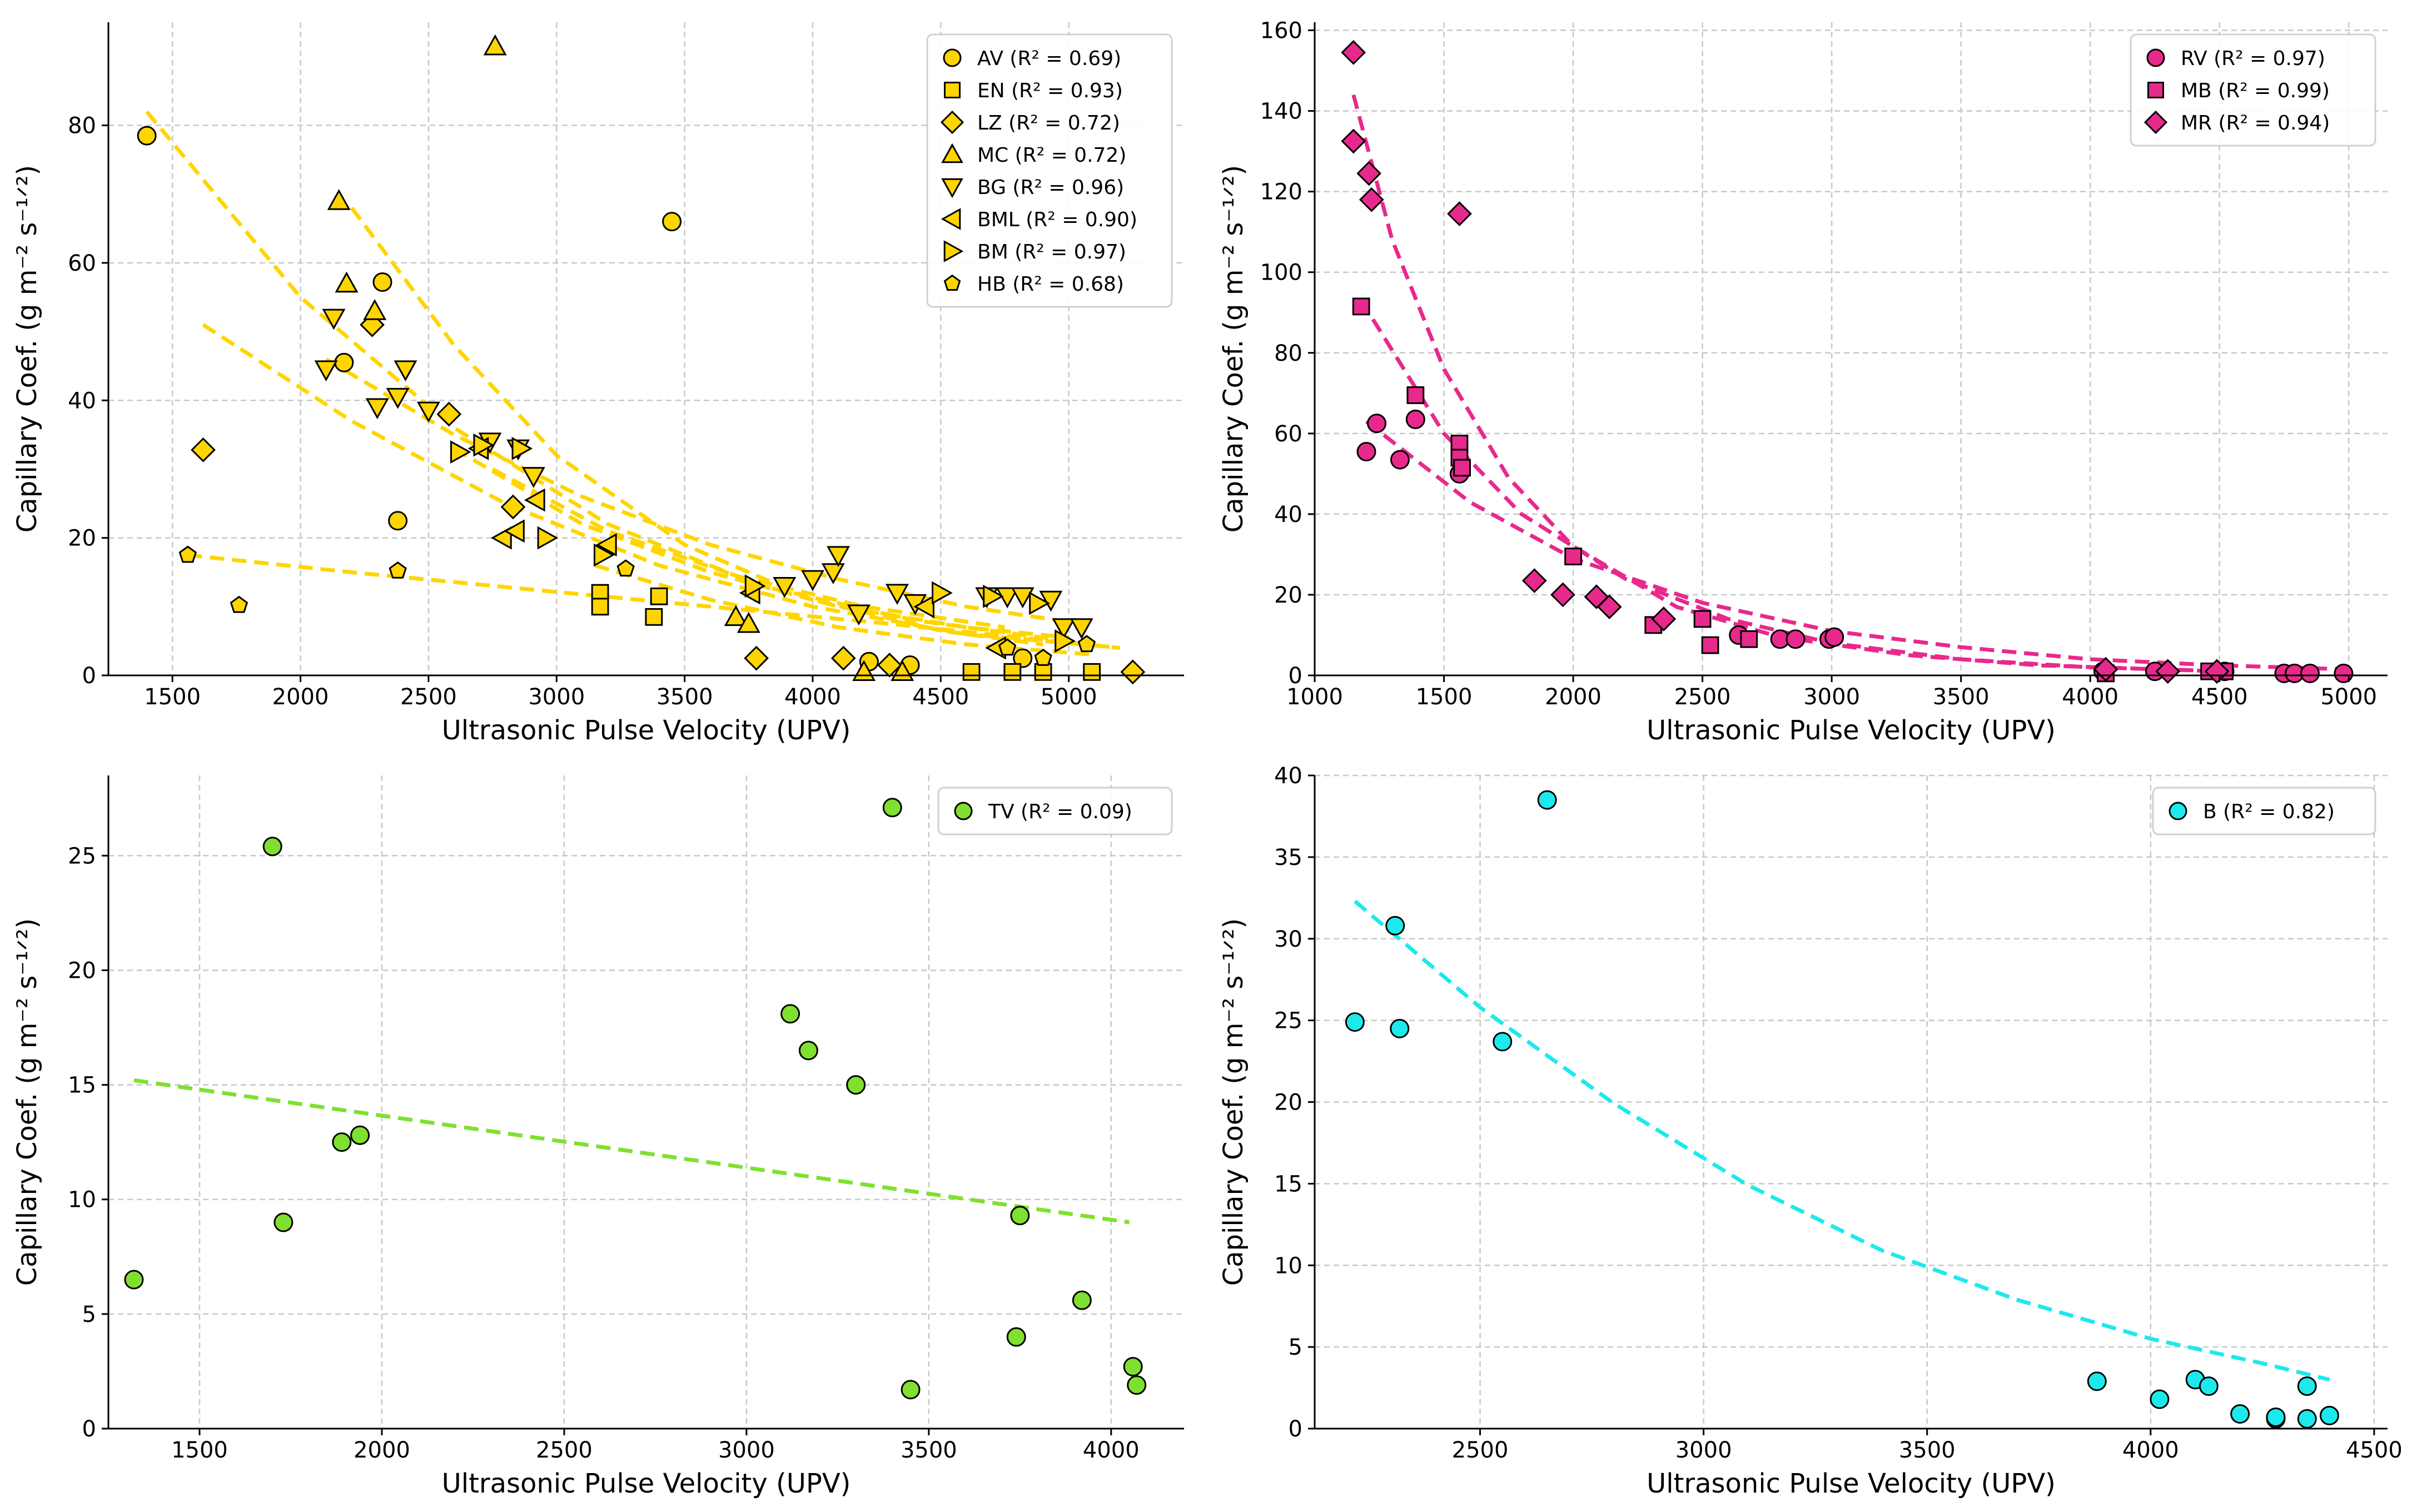  I want to click on y-tick-label: 140, so click(1281, 112).